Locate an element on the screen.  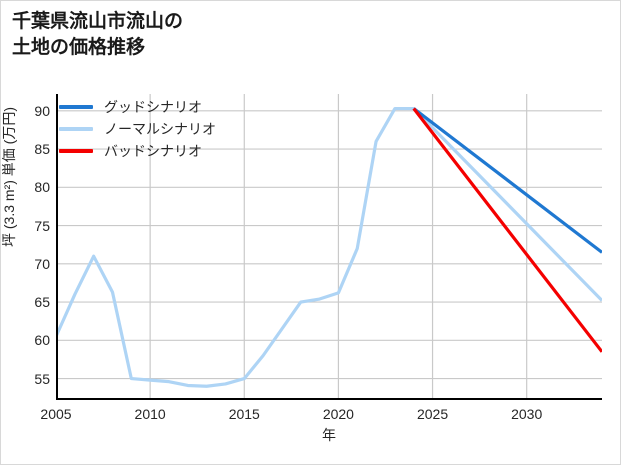
legend-item-label: バッドシナリオ is located at coordinates (153, 151).